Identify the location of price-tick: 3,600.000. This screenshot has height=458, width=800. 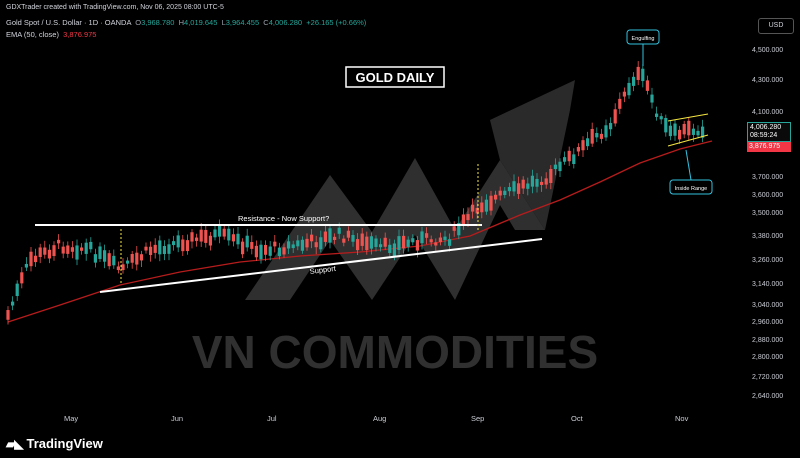
(768, 195).